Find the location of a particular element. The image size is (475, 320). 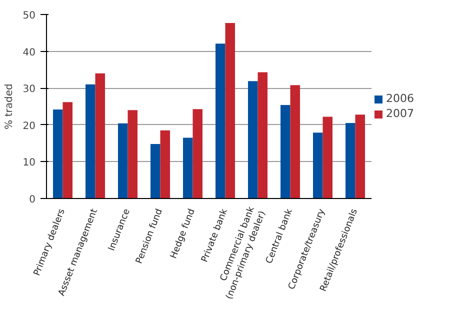

y-tick-label: 20 is located at coordinates (29, 126).